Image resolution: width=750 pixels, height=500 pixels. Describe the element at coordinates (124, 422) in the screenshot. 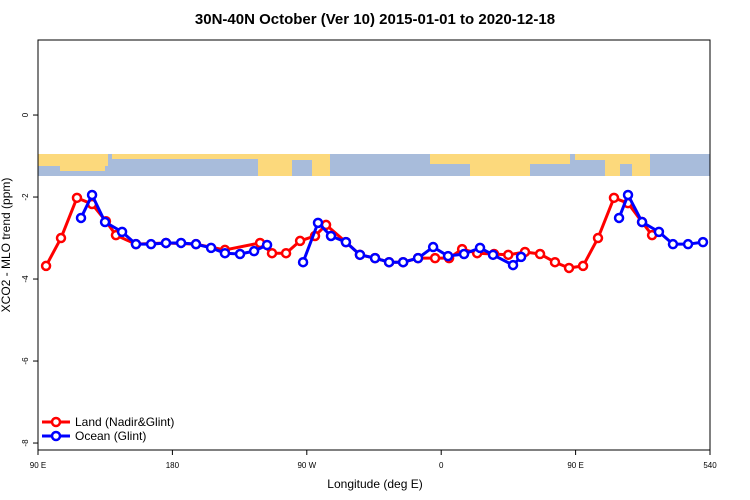

I see `legend-label: Land (Nadir&Glint)` at that location.